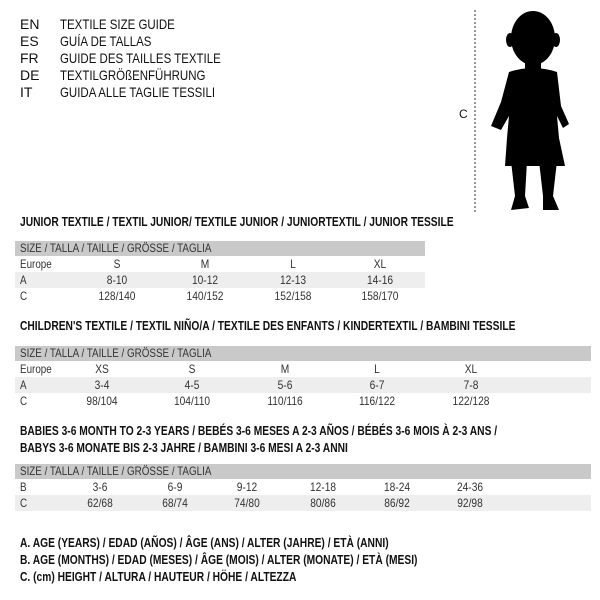 This screenshot has width=600, height=600. What do you see at coordinates (140, 58) in the screenshot?
I see `lang-title: GUIDE DES TAILLES TEXTILE` at bounding box center [140, 58].